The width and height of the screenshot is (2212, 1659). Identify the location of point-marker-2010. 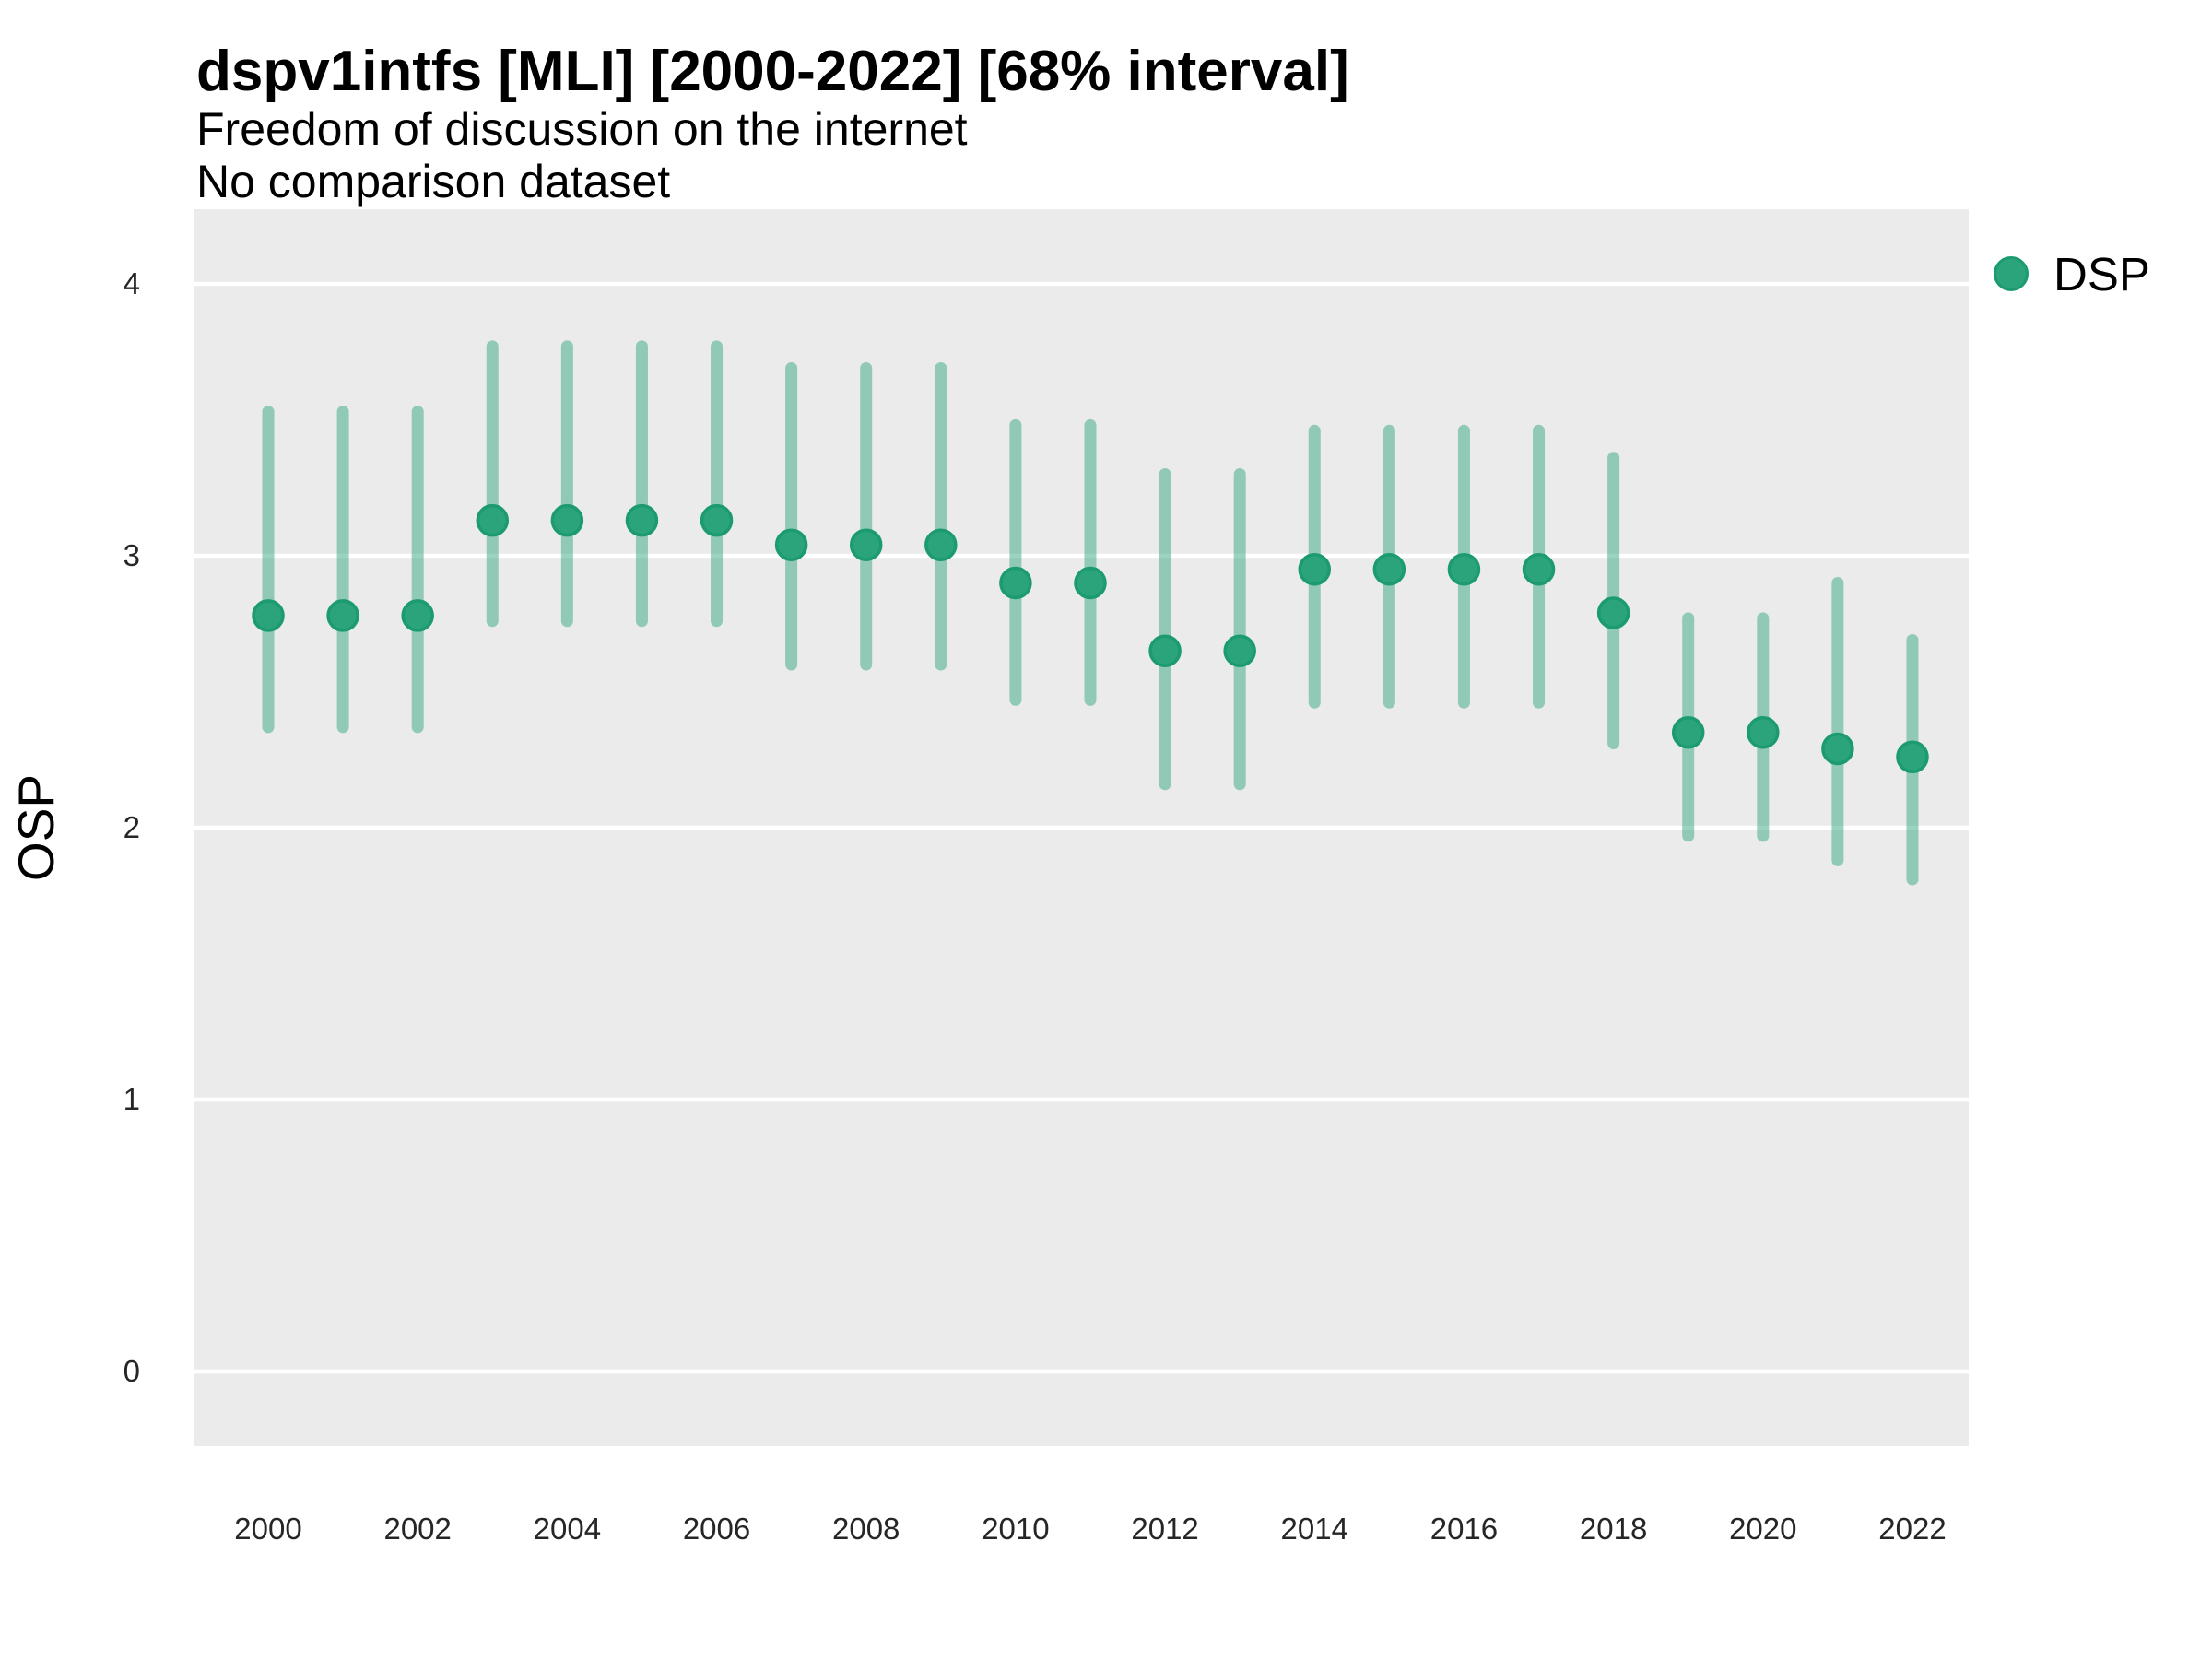
(1015, 583).